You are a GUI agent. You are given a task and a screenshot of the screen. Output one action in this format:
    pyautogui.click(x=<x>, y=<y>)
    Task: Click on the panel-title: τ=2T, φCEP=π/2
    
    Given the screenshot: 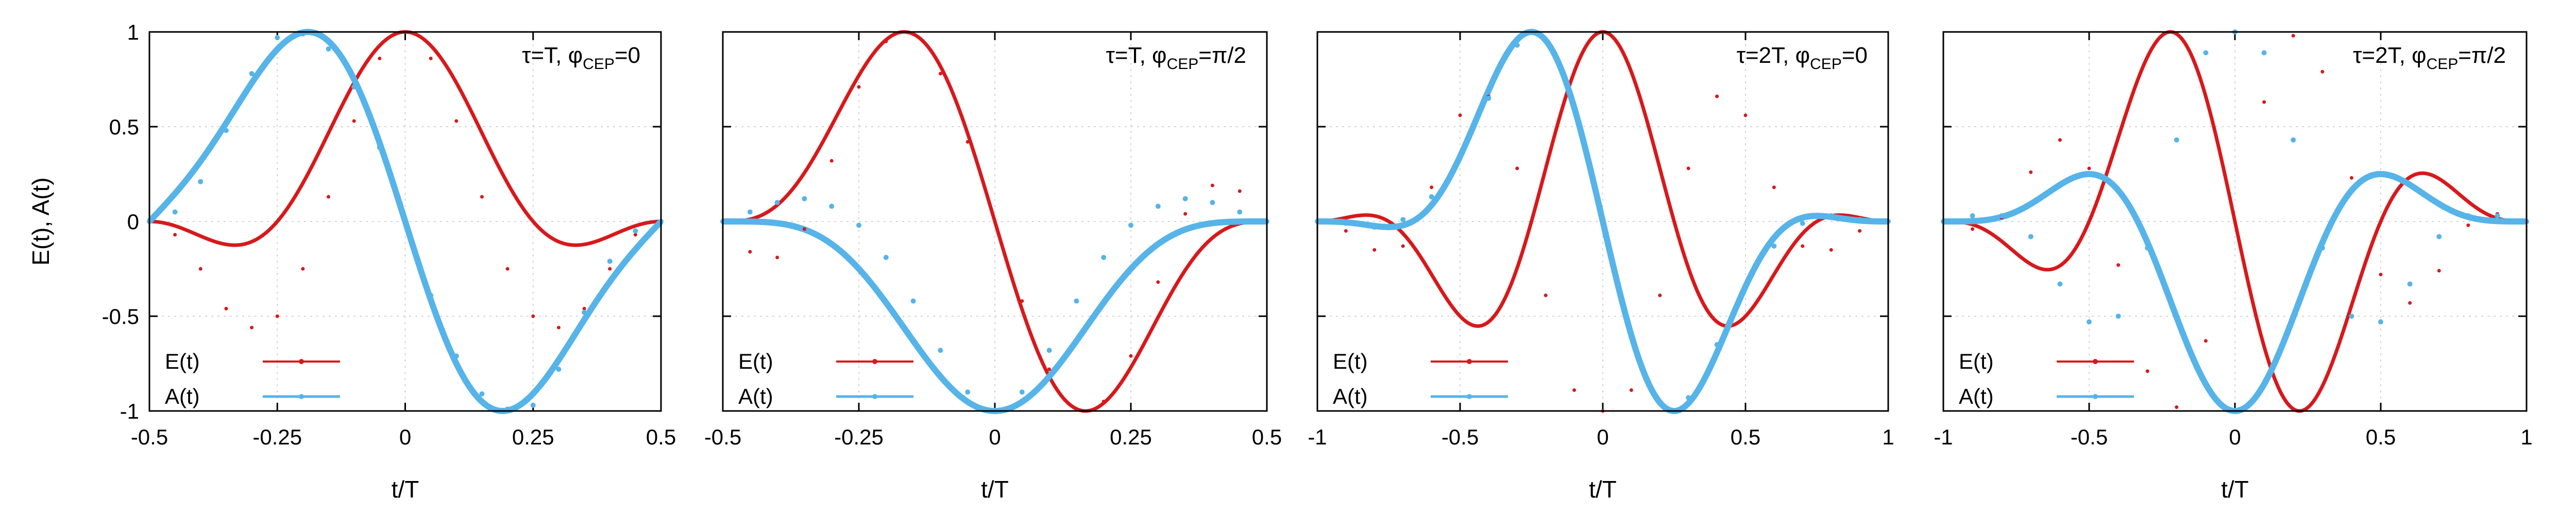 What is the action you would take?
    pyautogui.click(x=2429, y=58)
    